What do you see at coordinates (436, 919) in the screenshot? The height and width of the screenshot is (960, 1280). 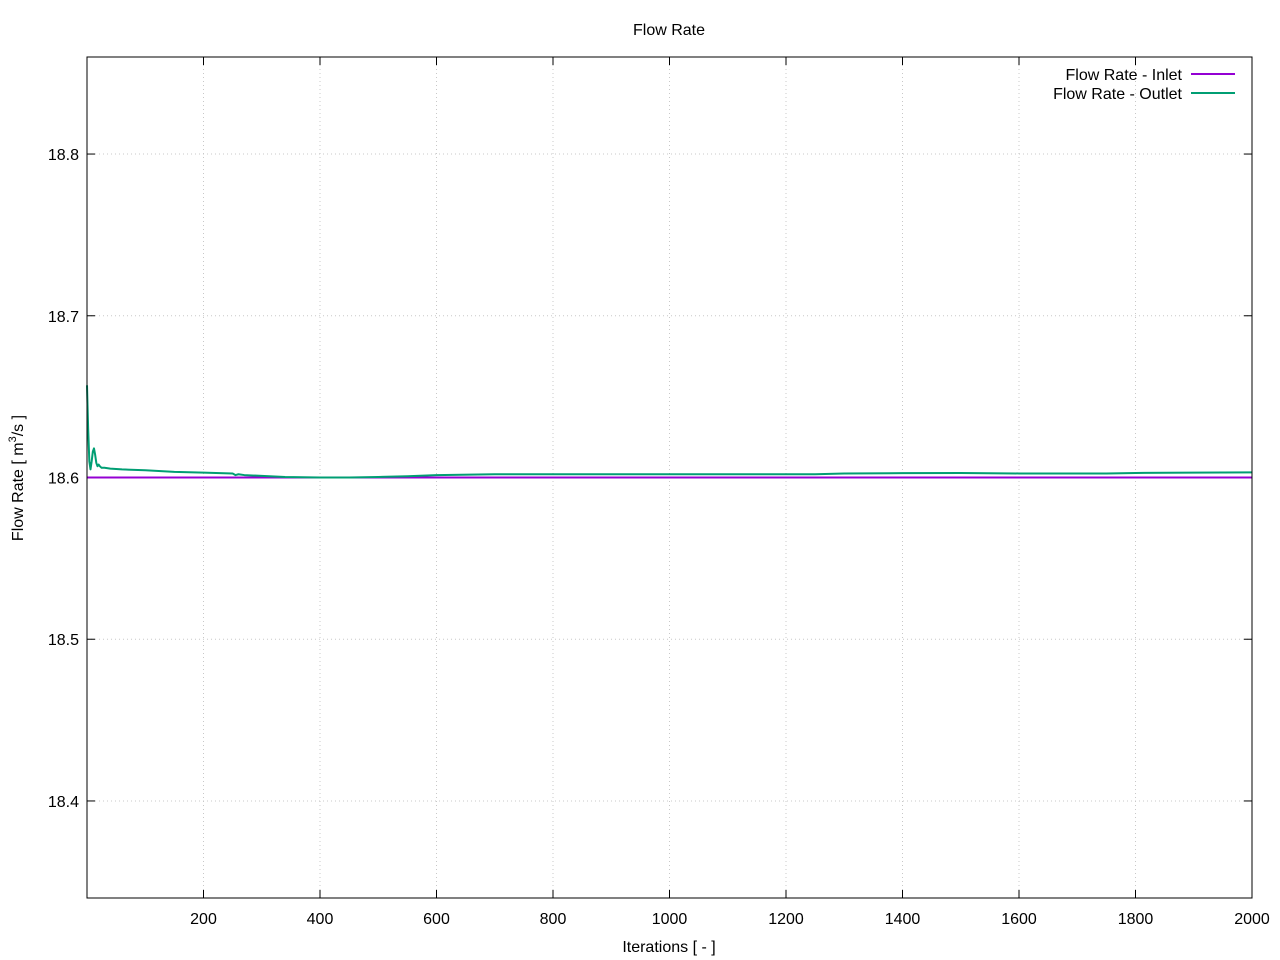 I see `x-tick-label: 600` at bounding box center [436, 919].